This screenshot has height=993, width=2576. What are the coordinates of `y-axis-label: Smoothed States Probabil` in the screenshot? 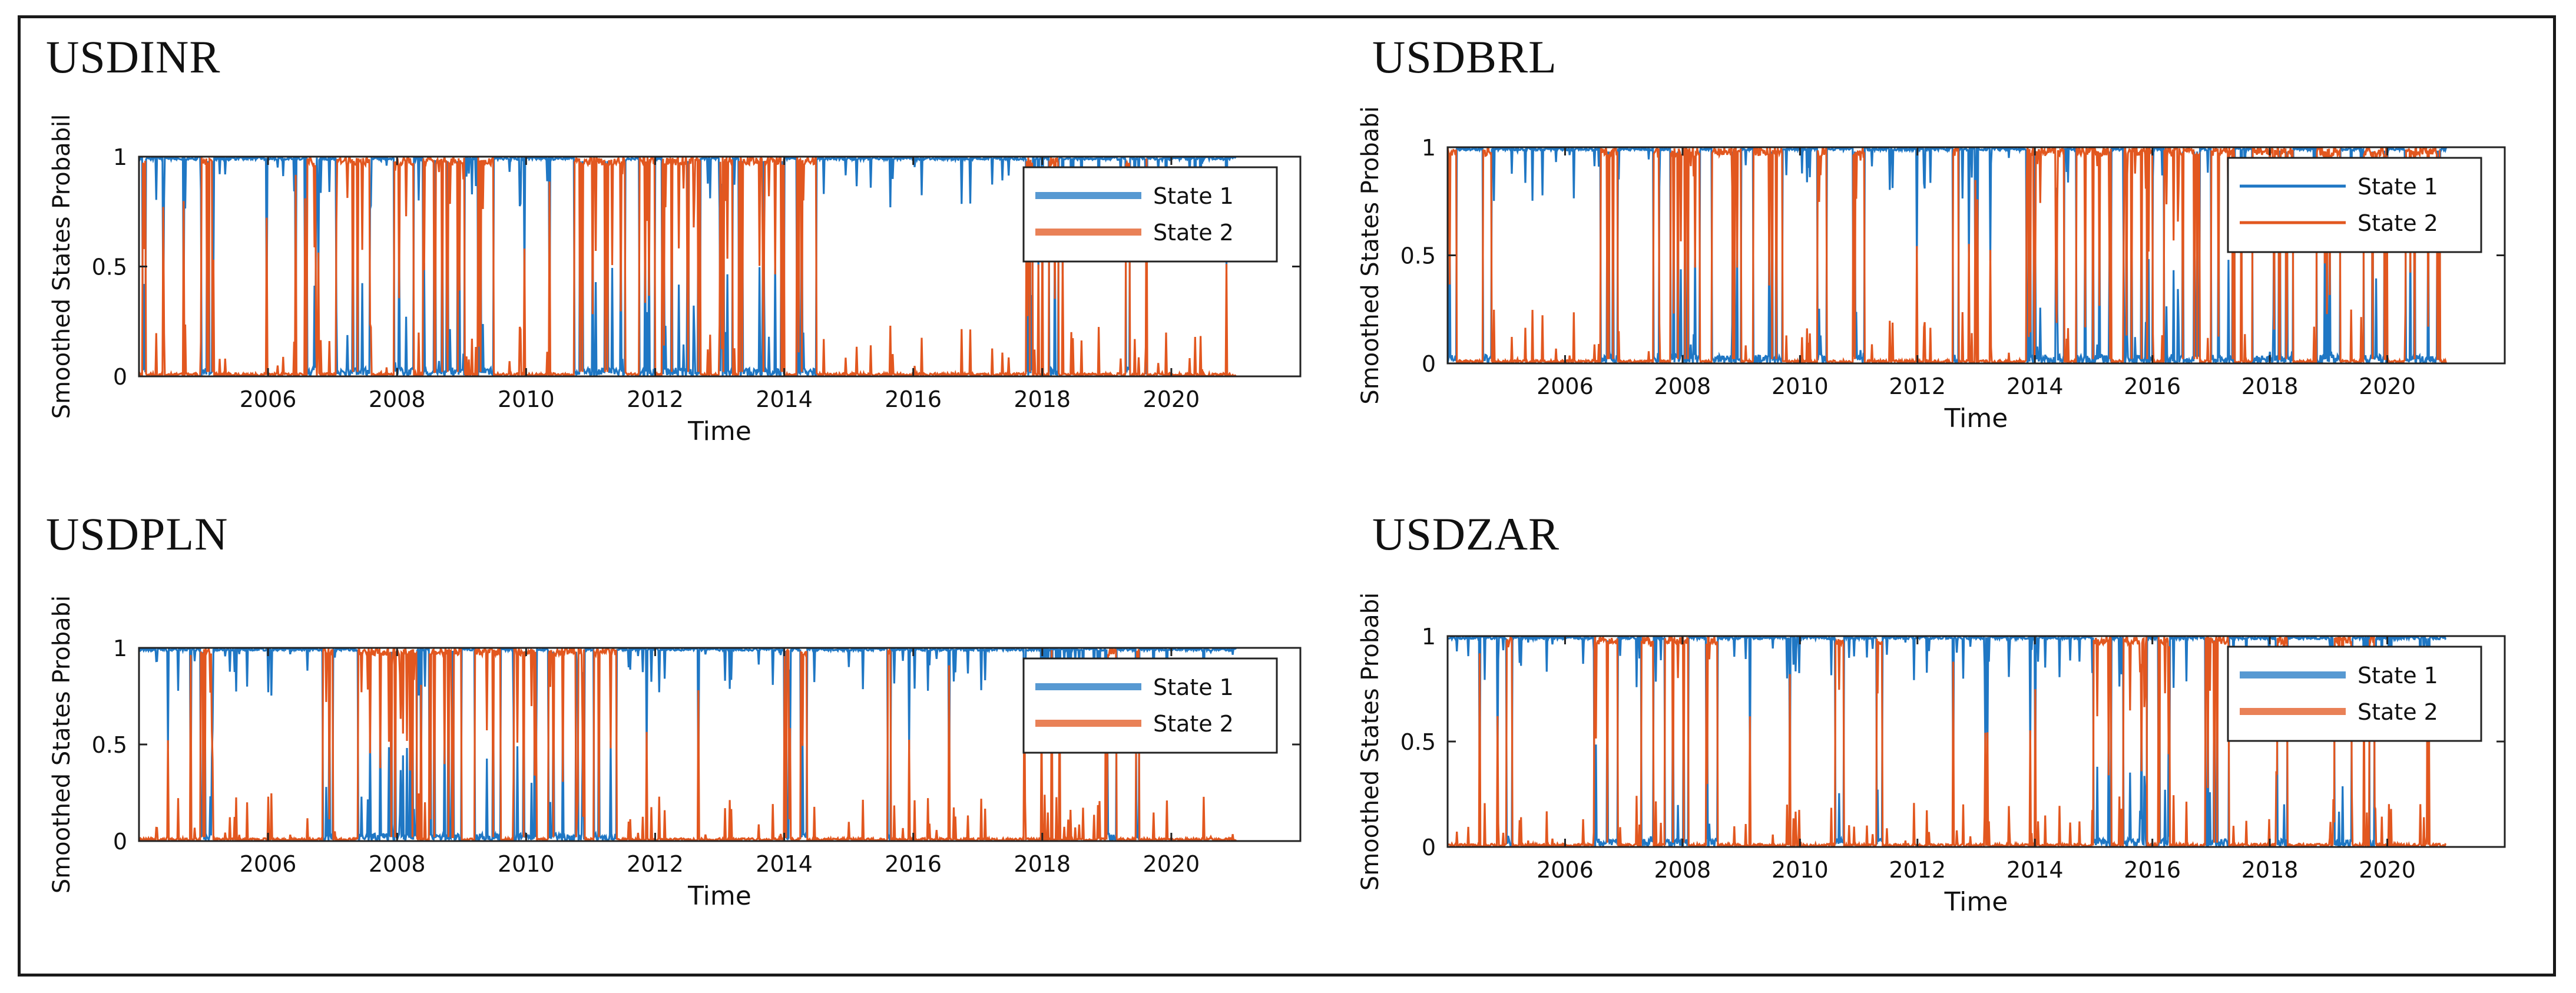 It's located at (61, 267).